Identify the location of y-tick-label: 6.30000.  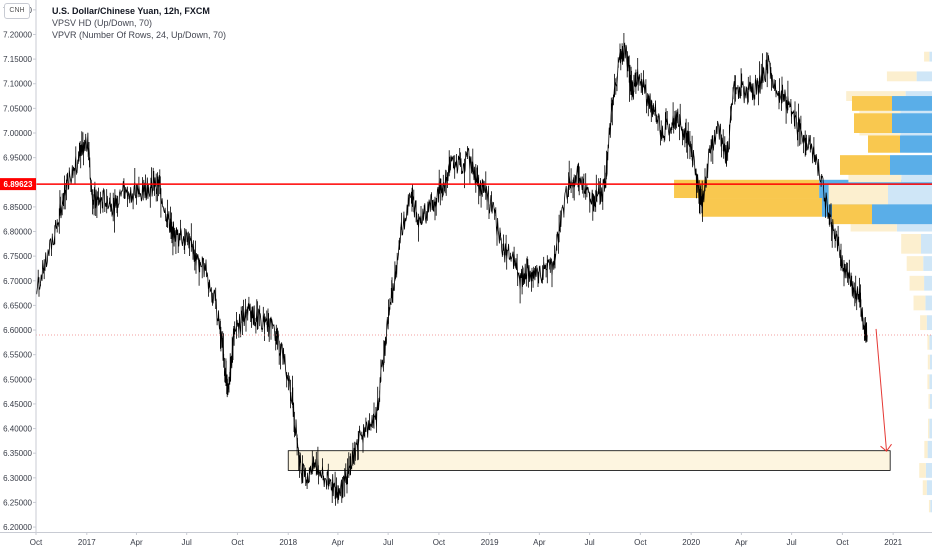
(17, 478).